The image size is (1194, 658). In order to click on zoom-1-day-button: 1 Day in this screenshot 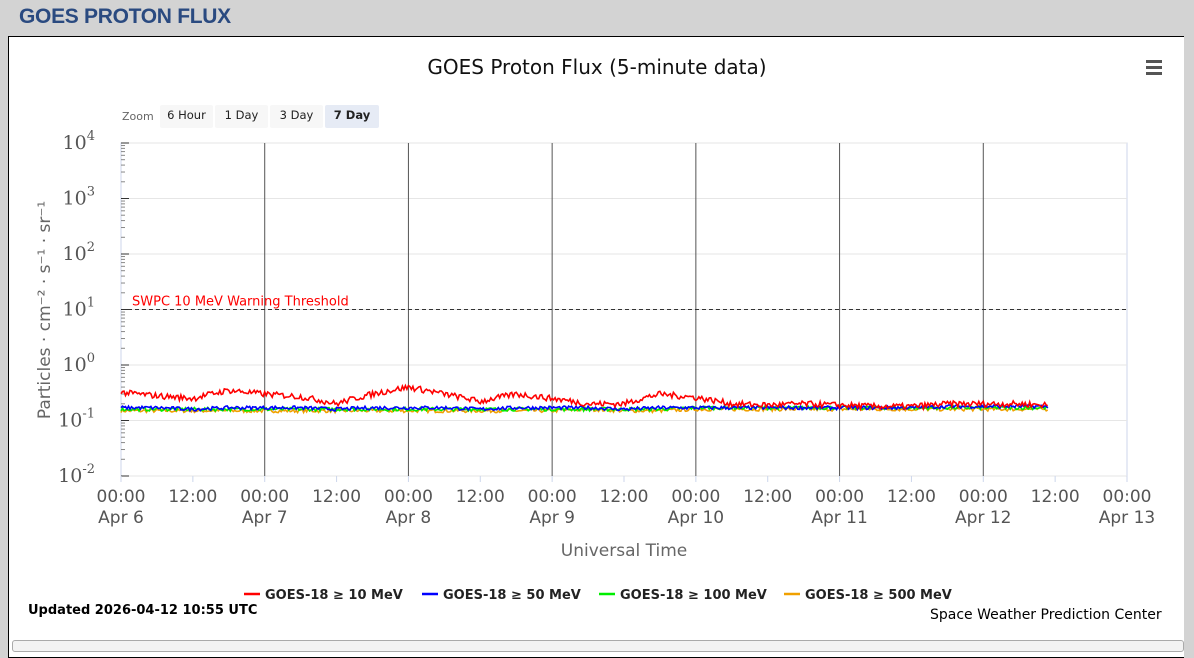, I will do `click(241, 116)`.